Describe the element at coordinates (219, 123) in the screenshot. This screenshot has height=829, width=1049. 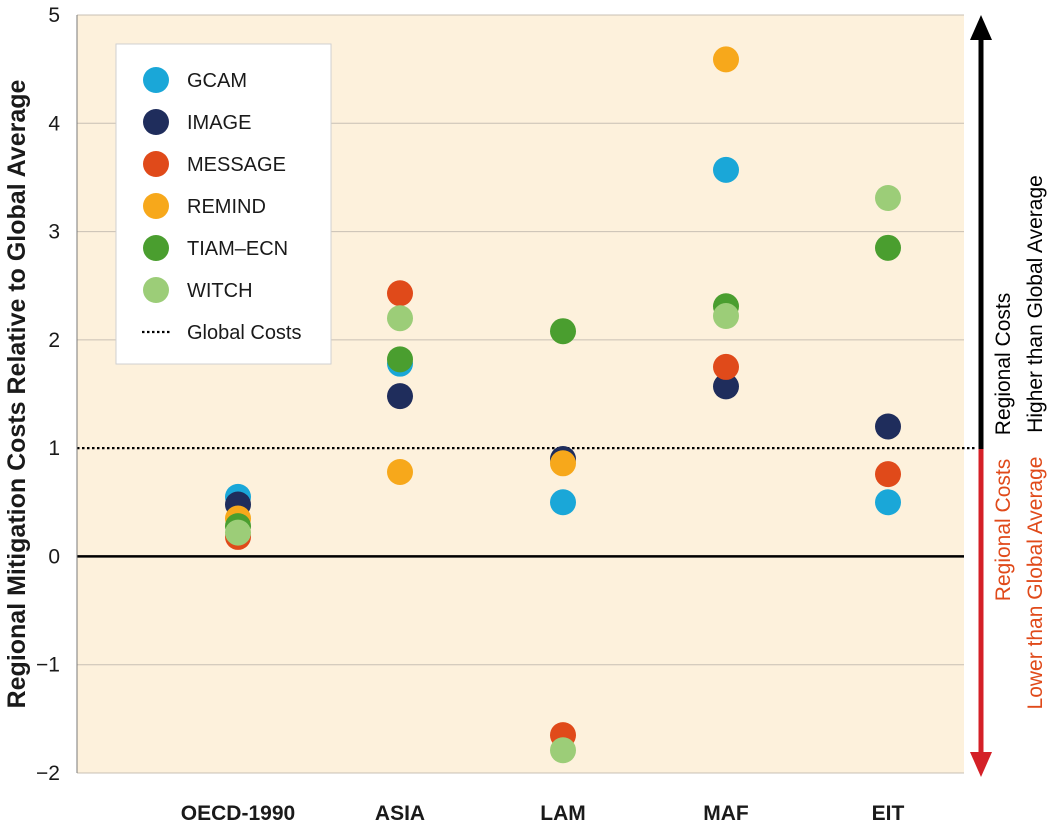
I see `legend-label: IMAGE` at that location.